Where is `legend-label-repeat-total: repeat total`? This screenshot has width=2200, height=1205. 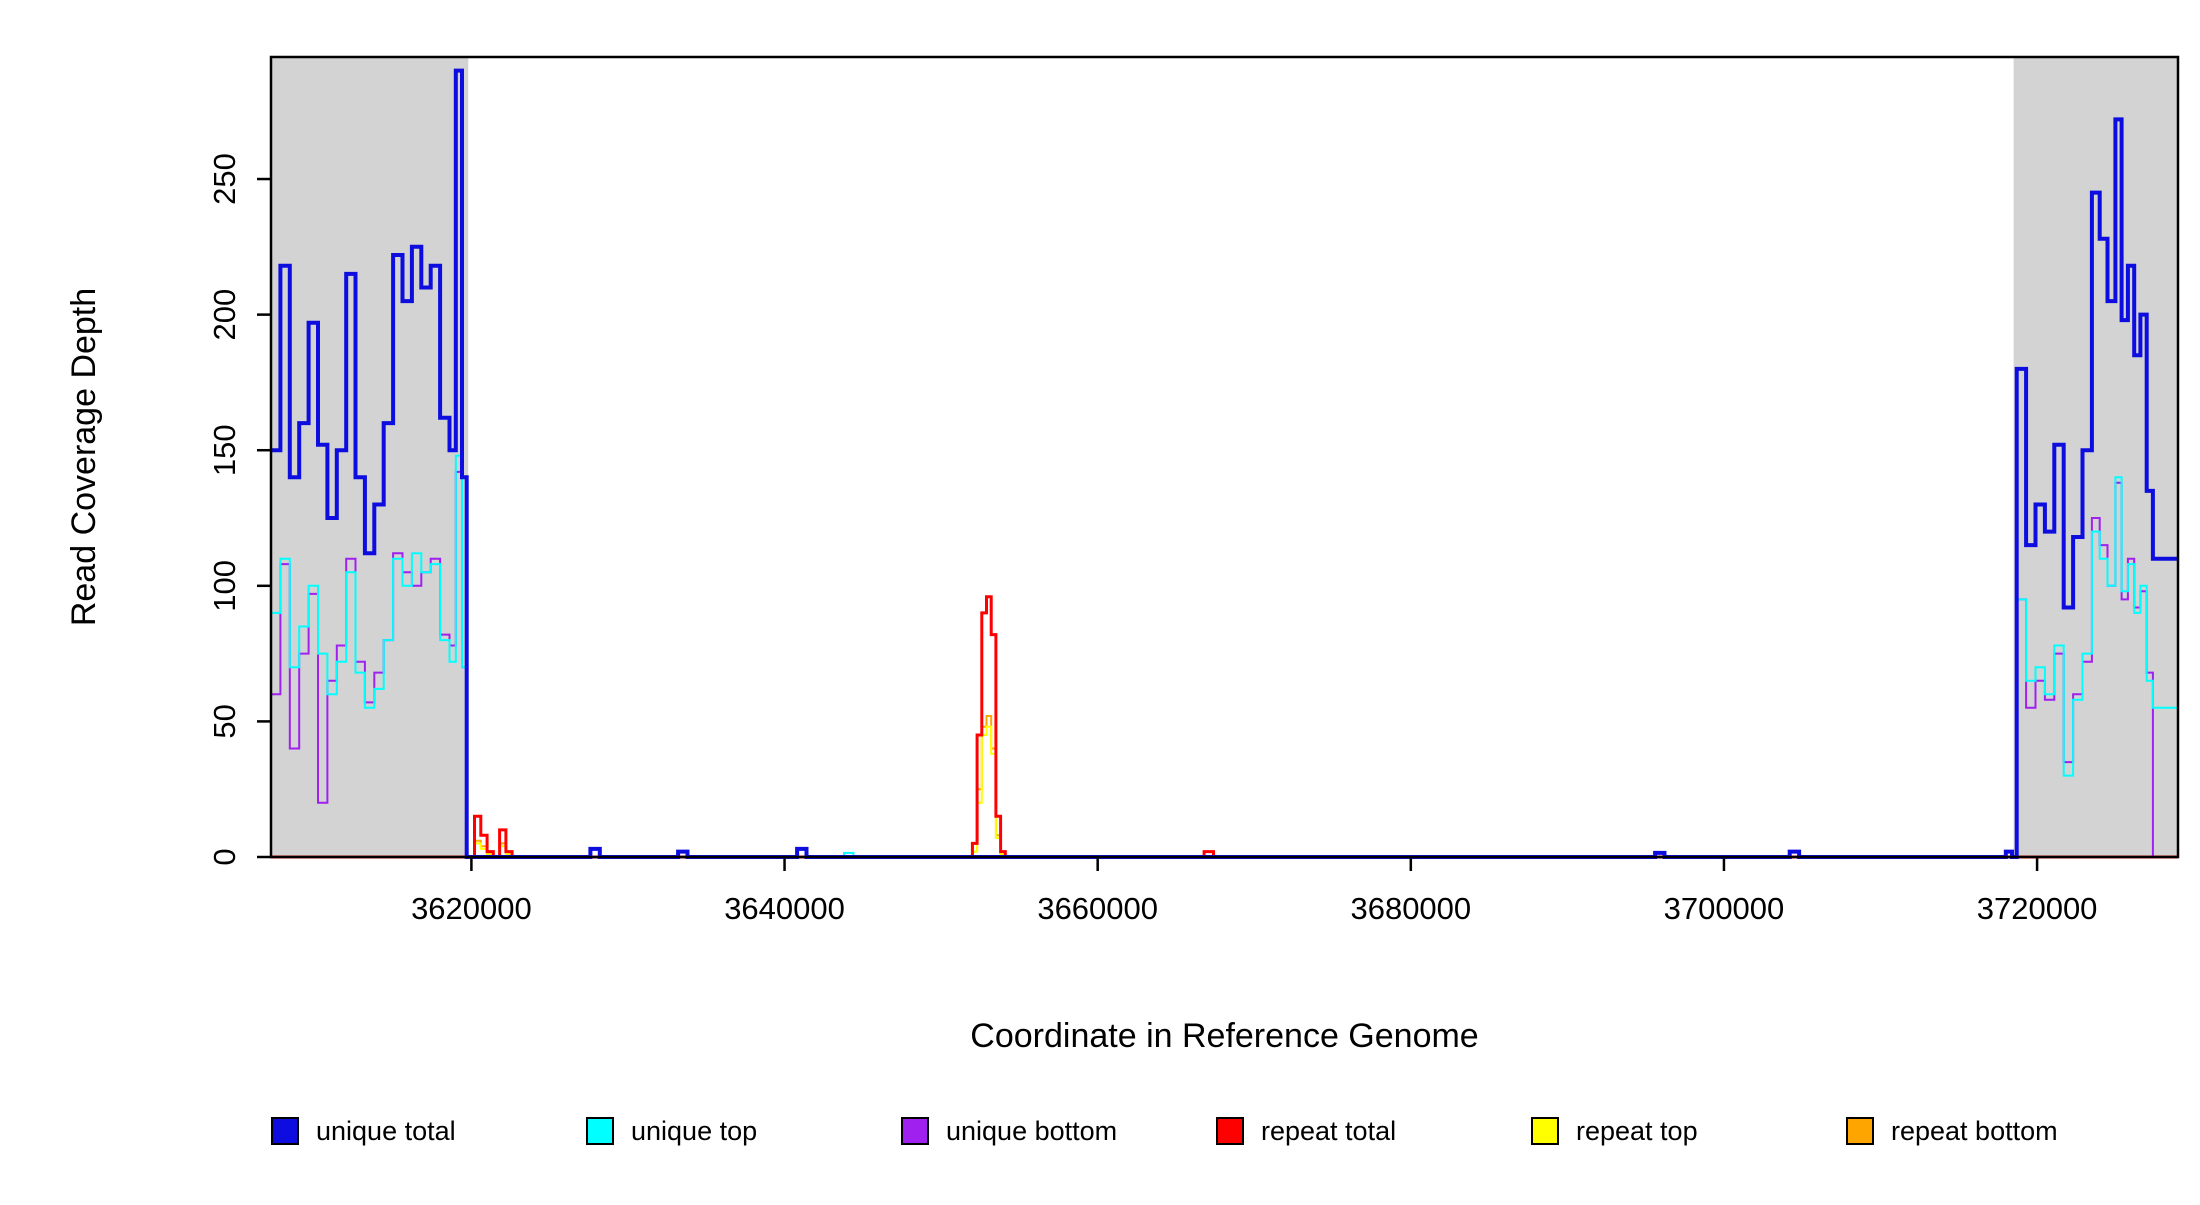
legend-label-repeat-total: repeat total is located at coordinates (1328, 1131).